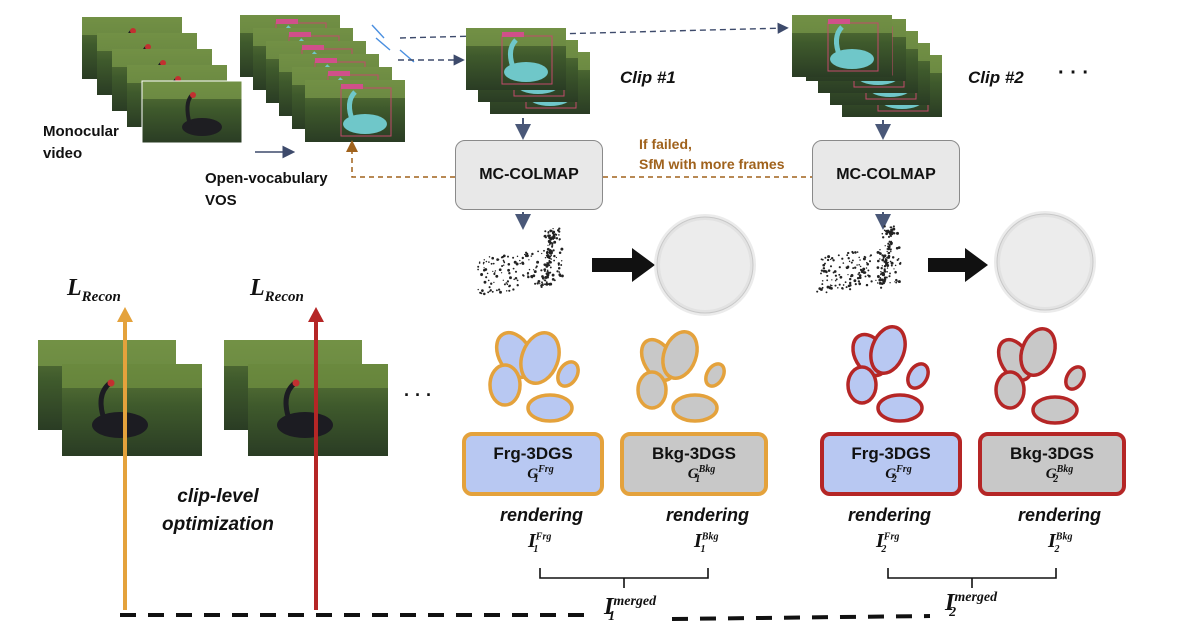  Describe the element at coordinates (801, 617) in the screenshot. I see `timeline-mid` at that location.